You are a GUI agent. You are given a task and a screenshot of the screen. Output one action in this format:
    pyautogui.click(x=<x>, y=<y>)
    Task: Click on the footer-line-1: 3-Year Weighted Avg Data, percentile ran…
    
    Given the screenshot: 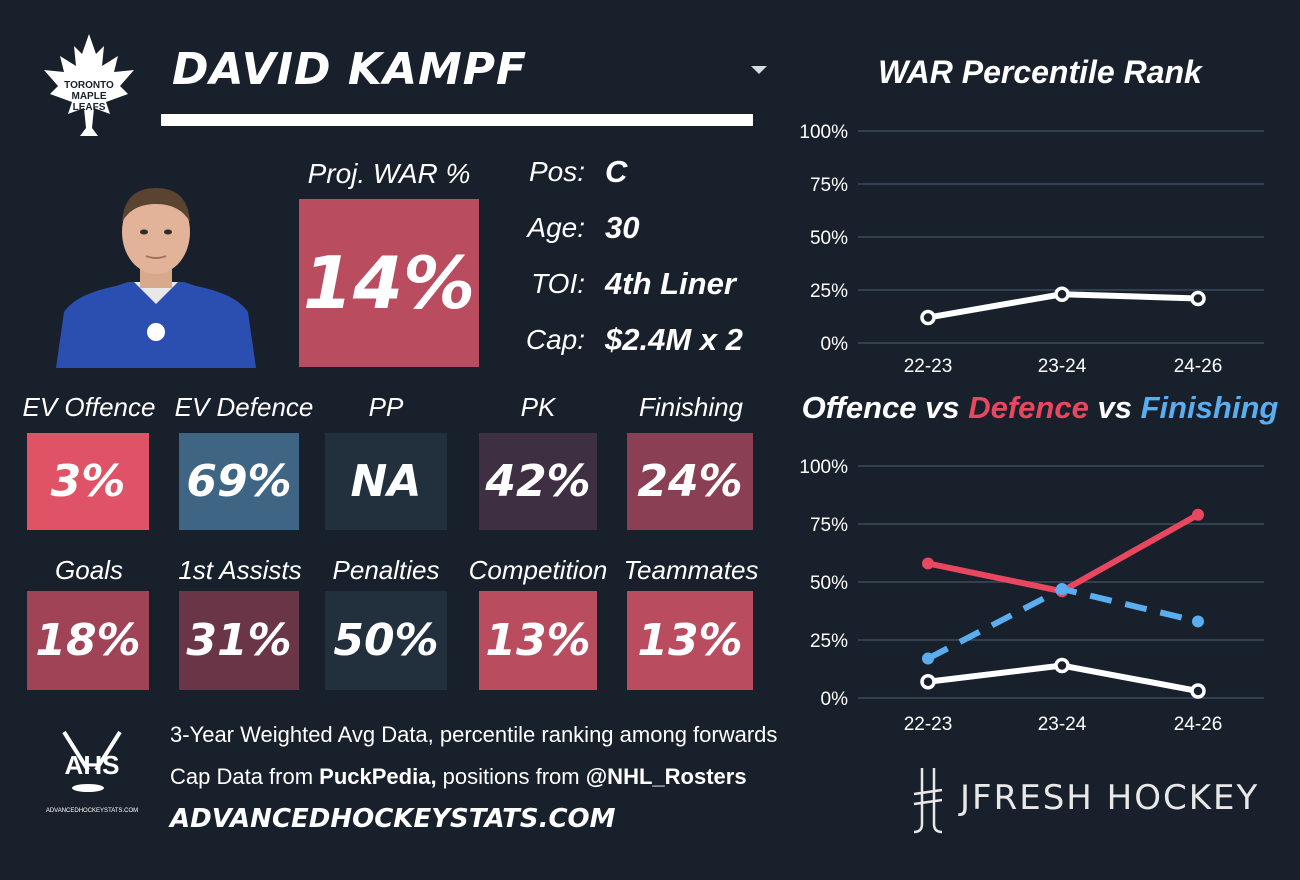 What is the action you would take?
    pyautogui.click(x=474, y=734)
    